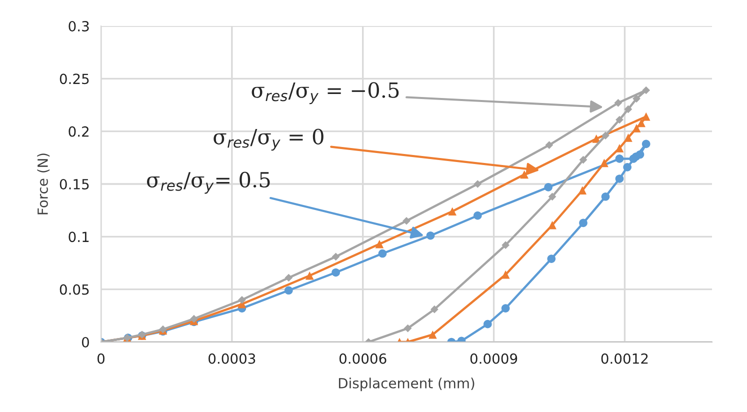 The image size is (747, 412). I want to click on y-tick-label: 0.3, so click(78, 26).